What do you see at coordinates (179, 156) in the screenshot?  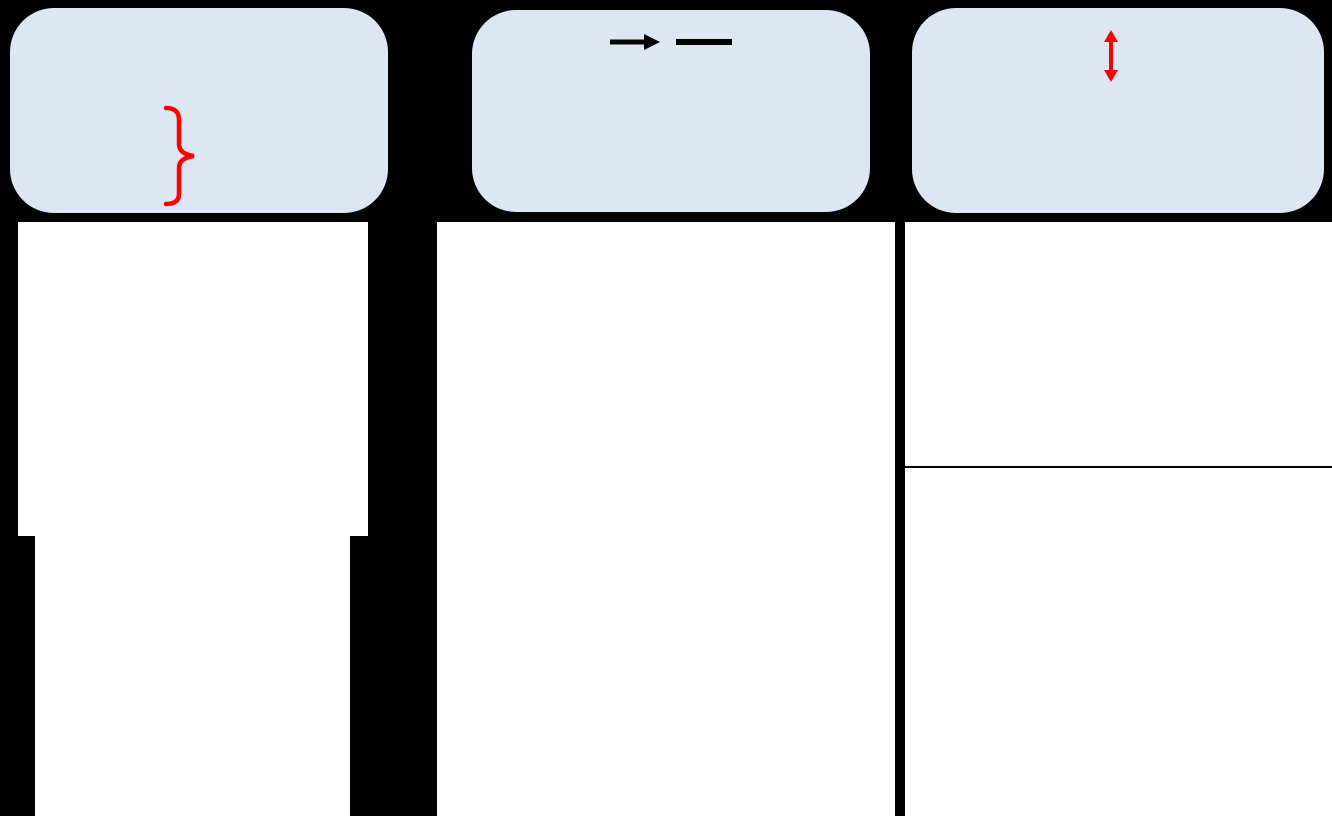 I see `red-brace-icon` at bounding box center [179, 156].